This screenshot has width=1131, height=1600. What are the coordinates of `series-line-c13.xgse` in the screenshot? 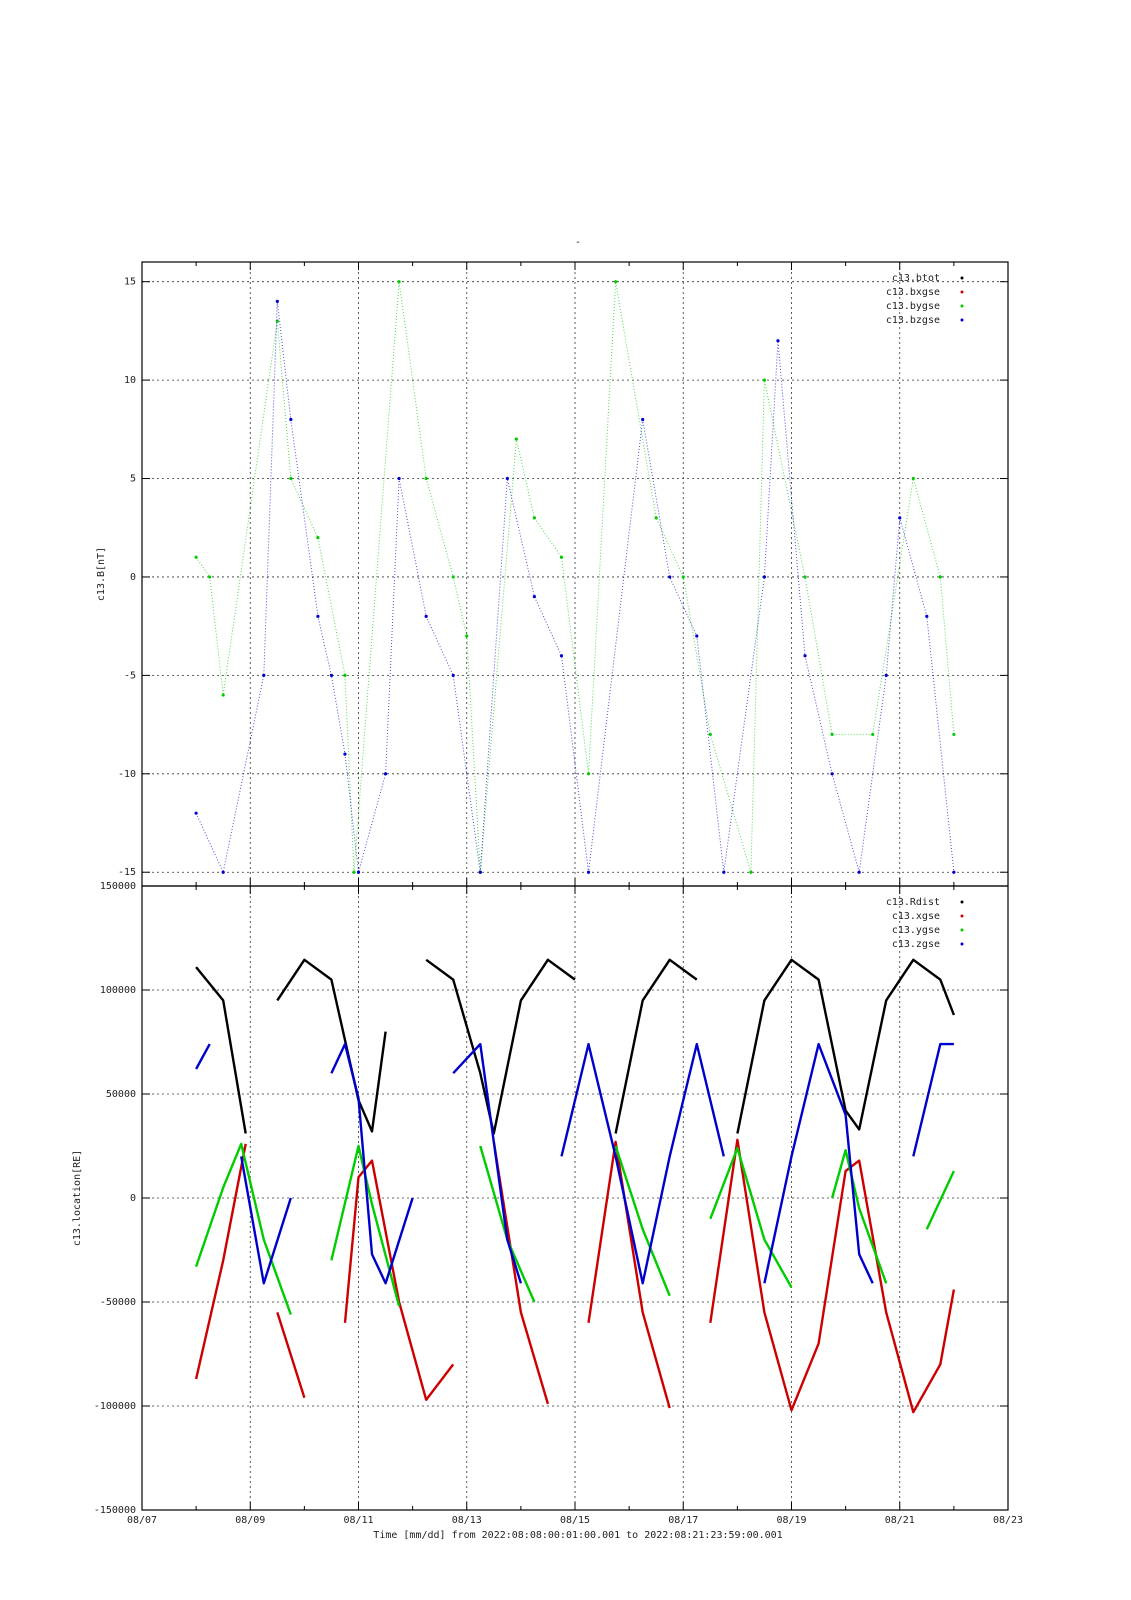 It's located at (575, 1276).